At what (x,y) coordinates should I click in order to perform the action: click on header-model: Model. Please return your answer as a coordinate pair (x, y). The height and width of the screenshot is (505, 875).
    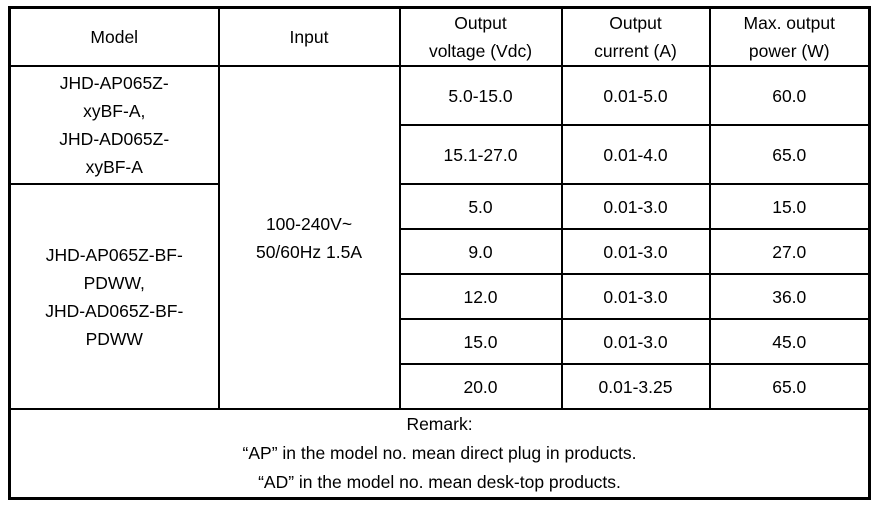
    Looking at the image, I should click on (114, 36).